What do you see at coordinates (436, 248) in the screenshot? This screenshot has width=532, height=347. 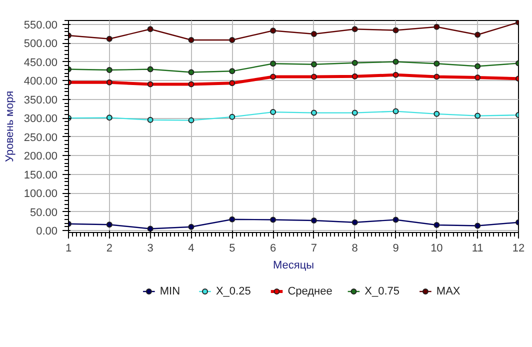 I see `x-tick-label: 10` at bounding box center [436, 248].